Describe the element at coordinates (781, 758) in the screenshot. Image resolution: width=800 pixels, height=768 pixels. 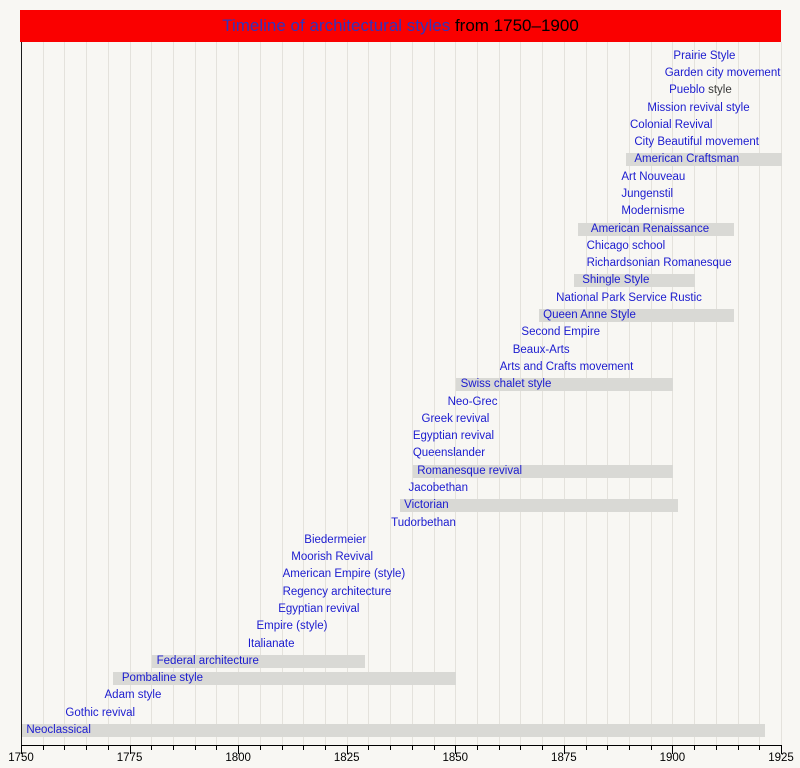
I see `axis-tick-label: 1925` at that location.